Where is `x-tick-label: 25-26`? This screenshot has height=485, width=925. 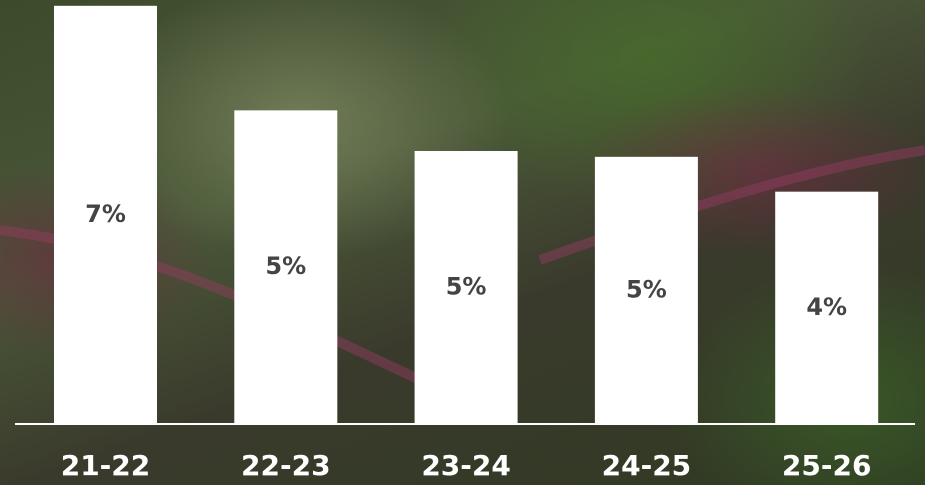
x-tick-label: 25-26 is located at coordinates (827, 465).